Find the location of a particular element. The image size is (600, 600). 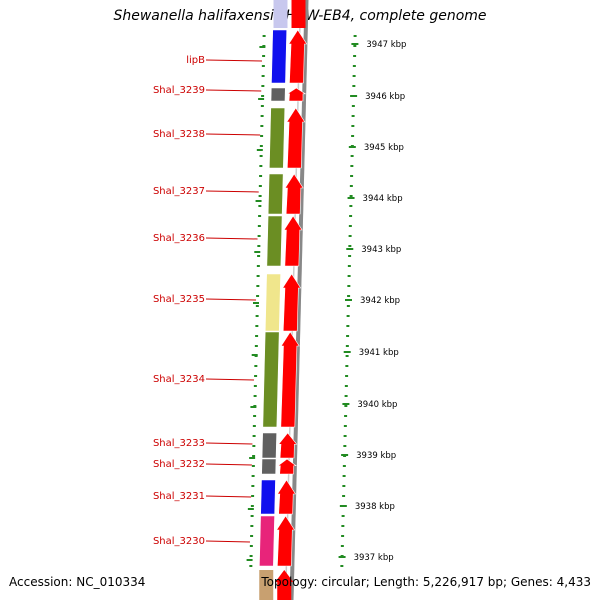

gene-label: Shal_3233 is located at coordinates (179, 443).